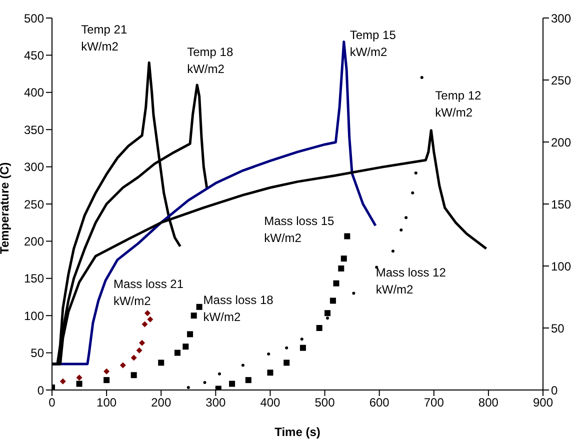  What do you see at coordinates (561, 18) in the screenshot?
I see `y2-tick-label: 300` at bounding box center [561, 18].